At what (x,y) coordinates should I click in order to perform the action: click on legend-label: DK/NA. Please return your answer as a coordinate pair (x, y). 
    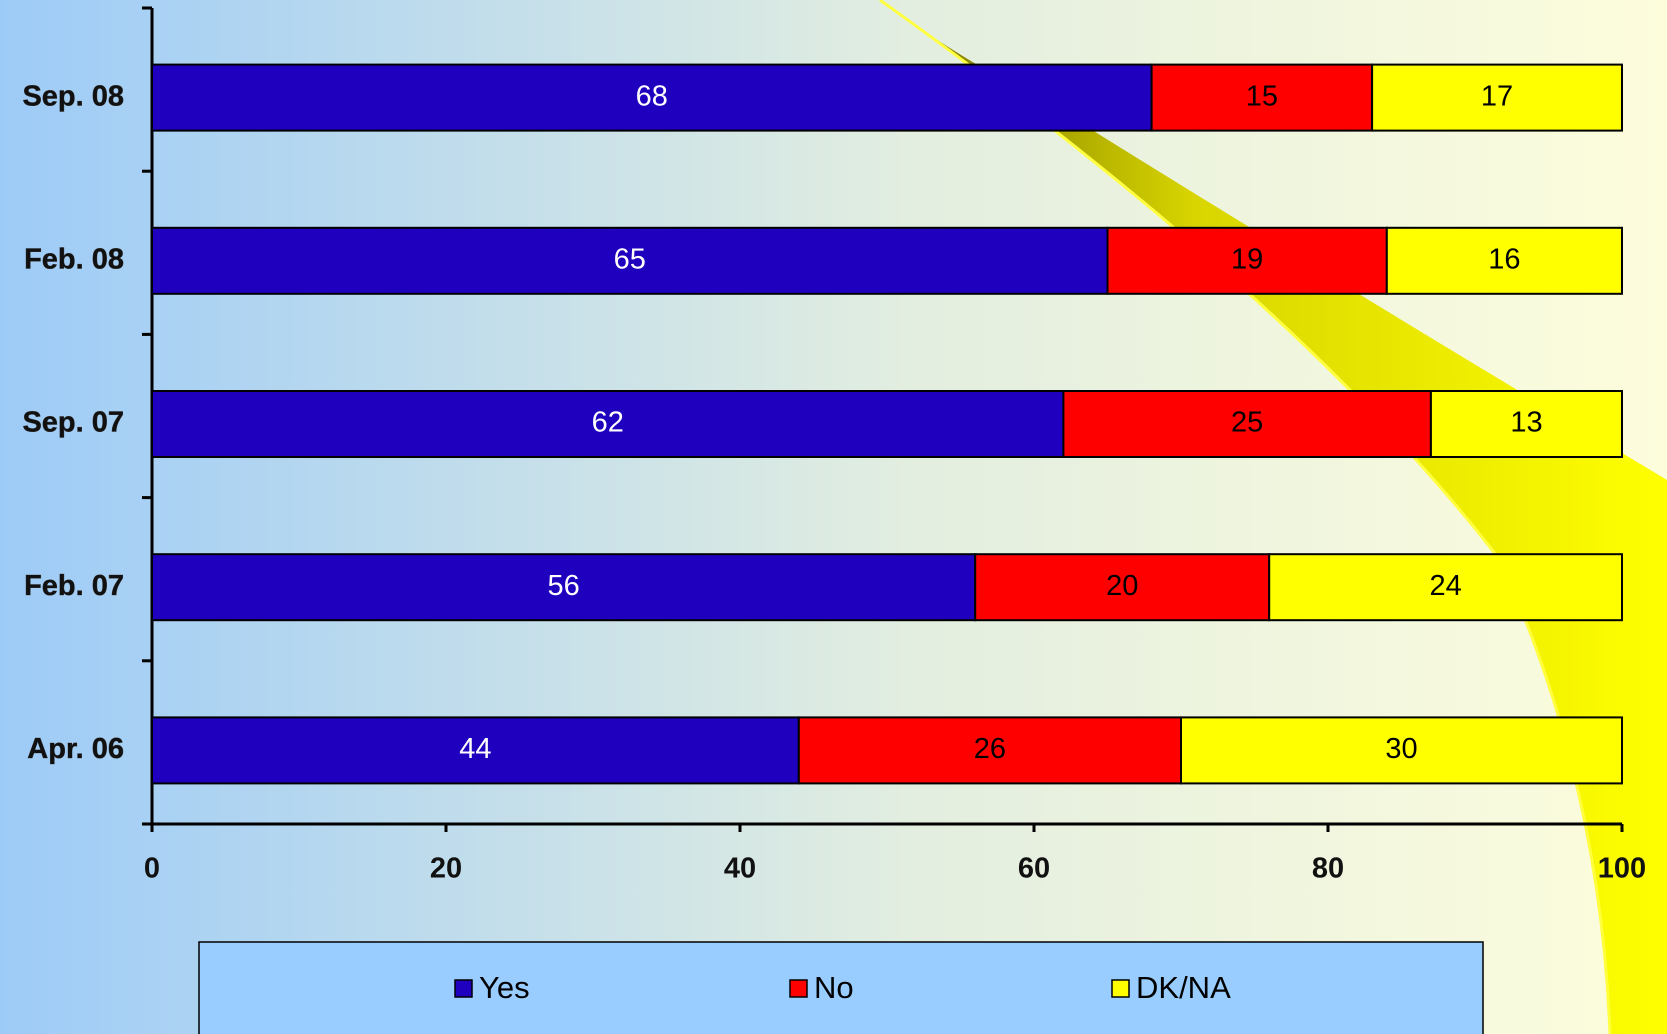
    Looking at the image, I should click on (1183, 987).